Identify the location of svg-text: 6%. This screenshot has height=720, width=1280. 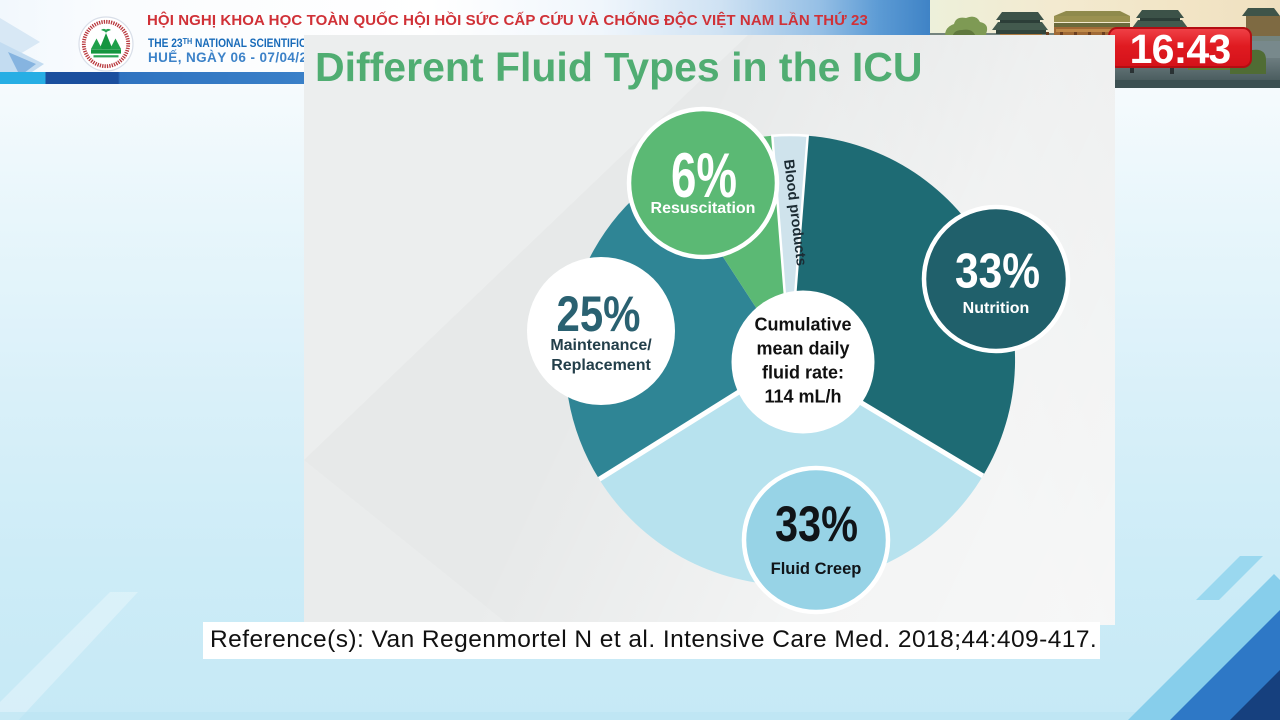
(704, 176).